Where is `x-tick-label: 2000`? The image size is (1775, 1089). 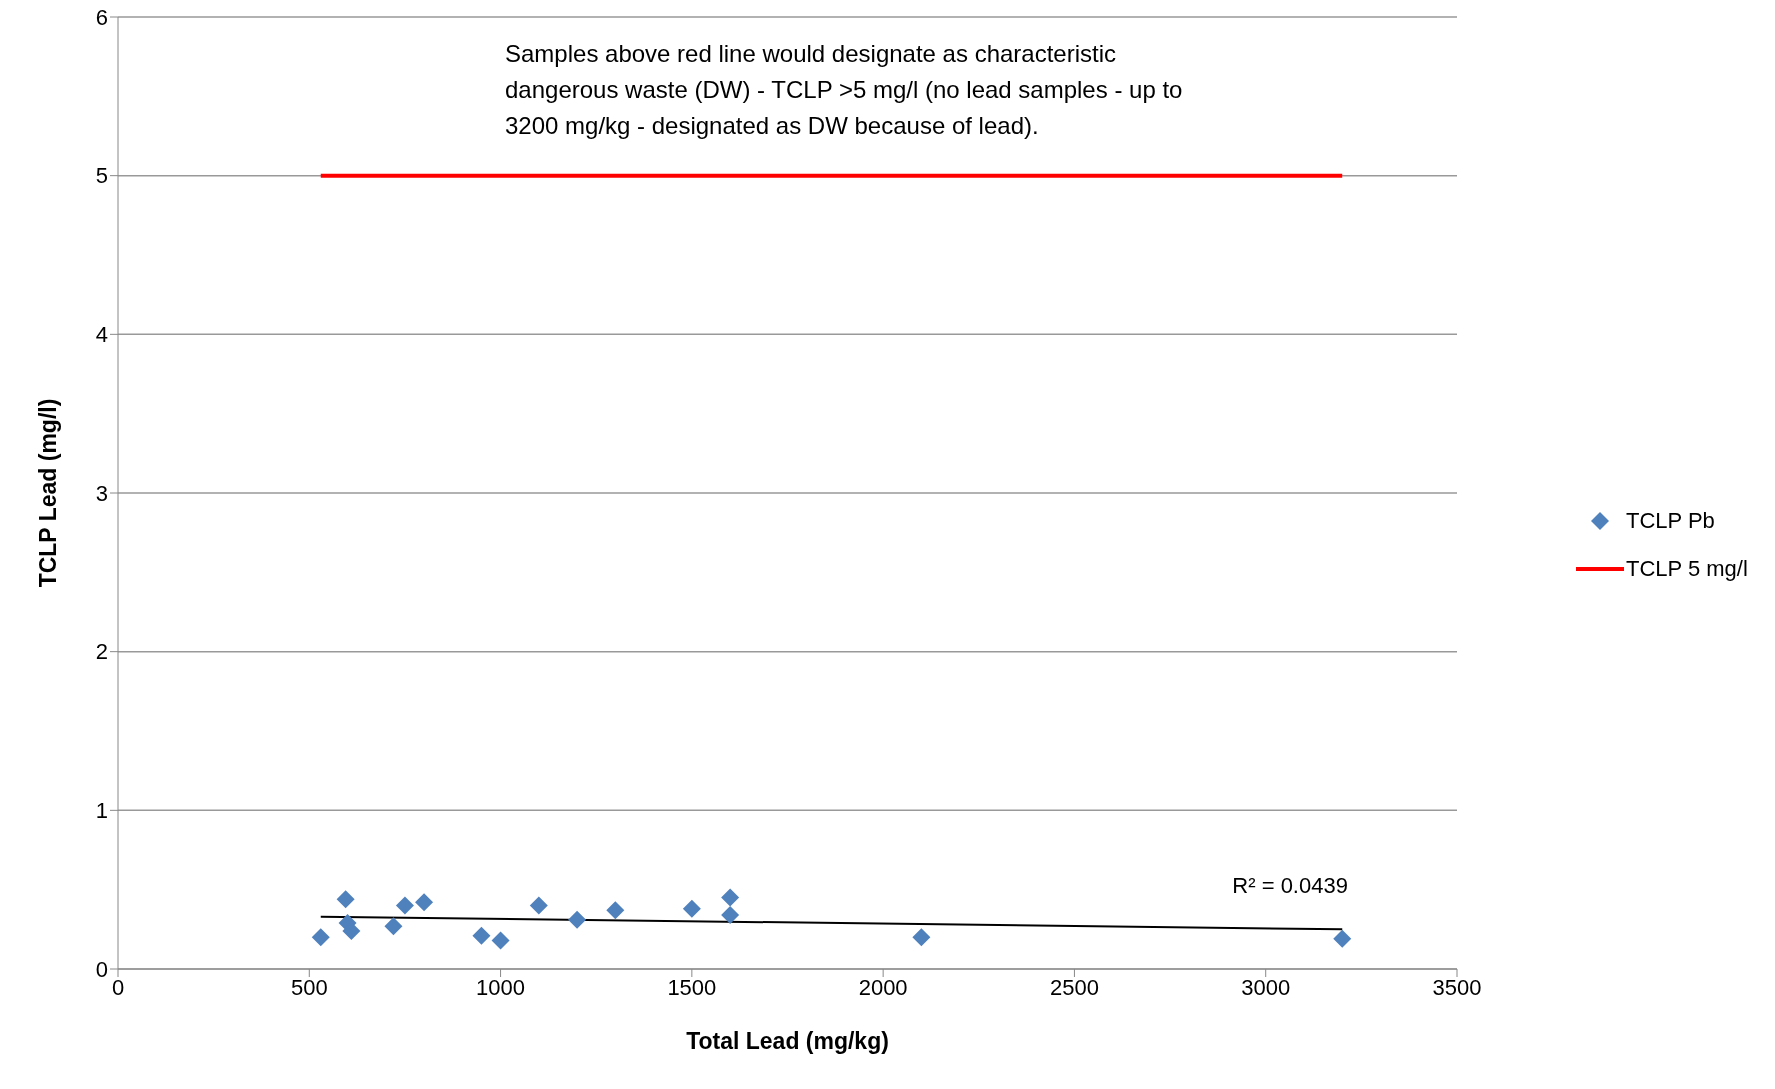 x-tick-label: 2000 is located at coordinates (883, 987).